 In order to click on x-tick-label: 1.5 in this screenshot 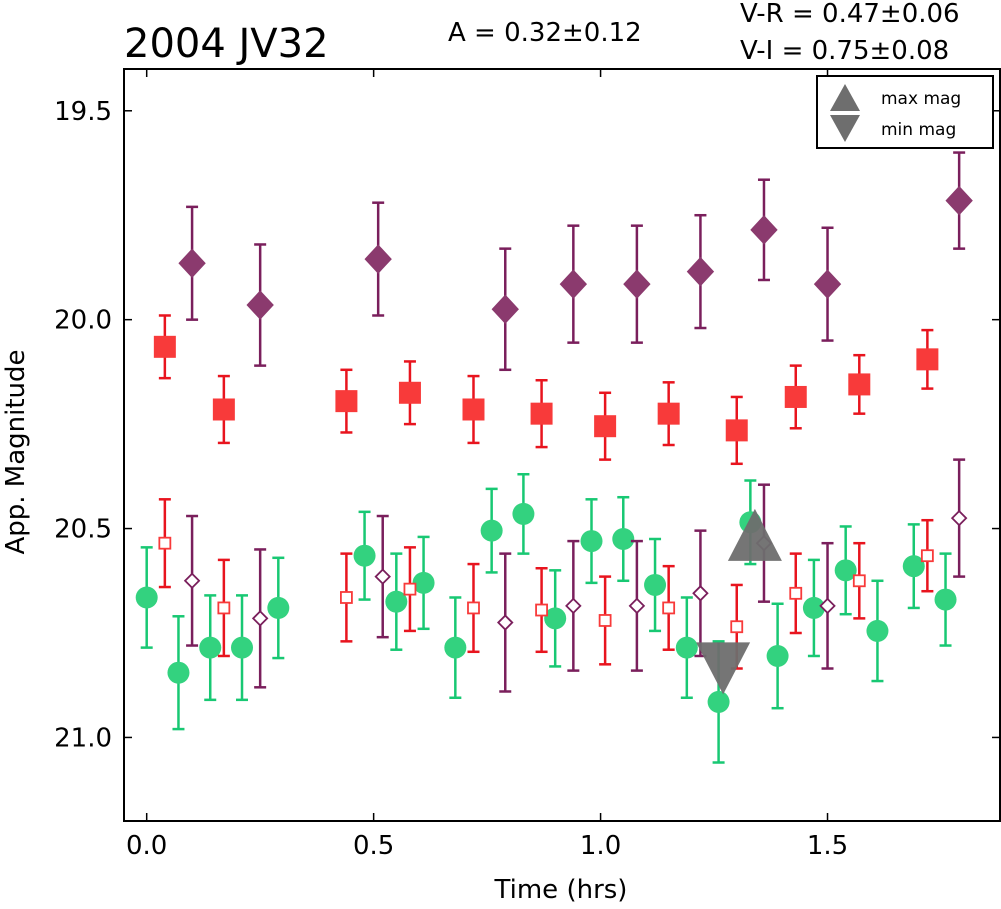, I will do `click(827, 846)`.